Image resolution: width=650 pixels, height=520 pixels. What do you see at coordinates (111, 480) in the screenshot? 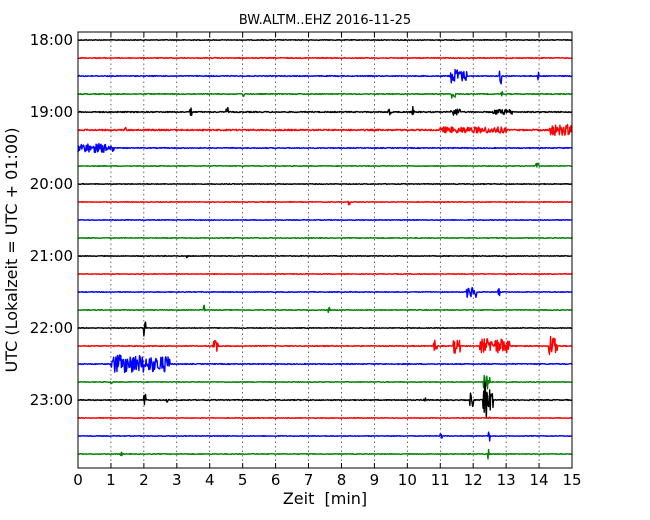
I see `x-tick-label: 1` at bounding box center [111, 480].